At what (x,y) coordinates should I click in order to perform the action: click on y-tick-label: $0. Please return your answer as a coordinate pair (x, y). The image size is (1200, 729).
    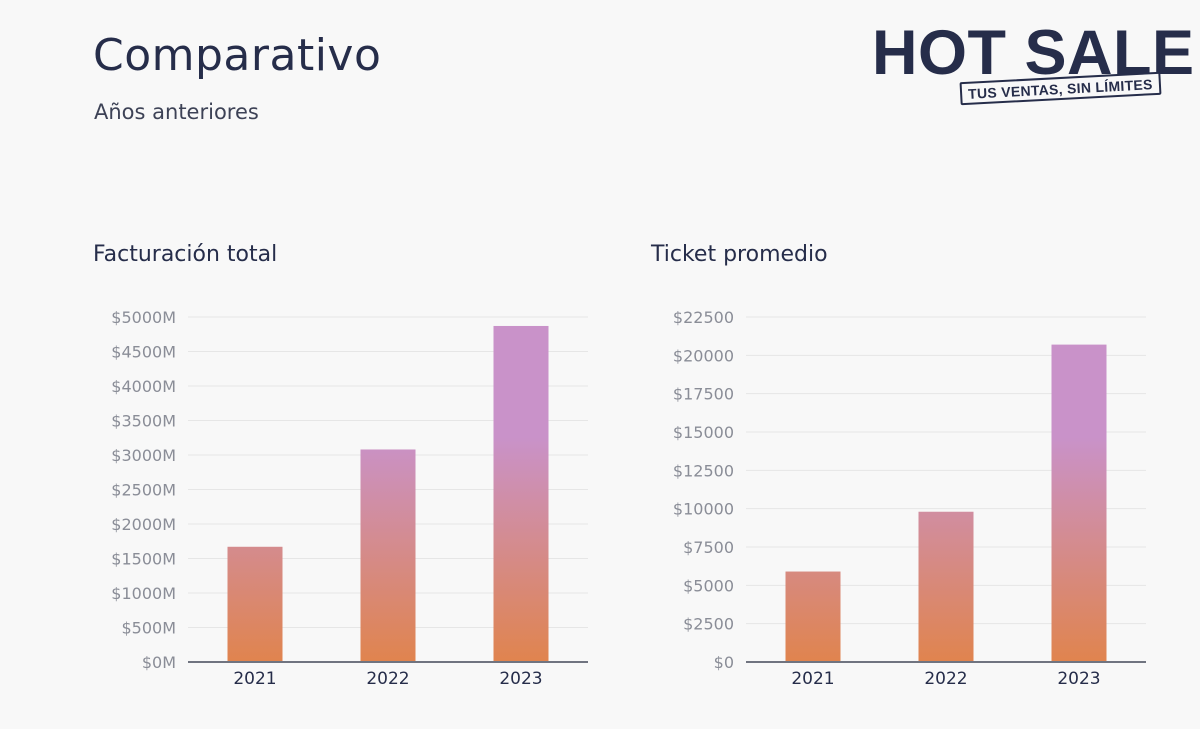
    Looking at the image, I should click on (724, 662).